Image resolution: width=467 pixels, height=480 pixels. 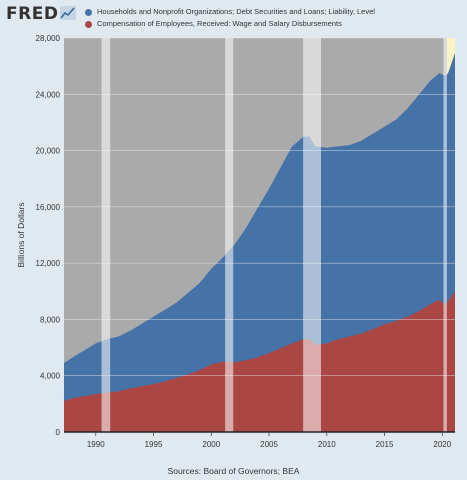 What do you see at coordinates (88, 12) in the screenshot?
I see `legend-marker-debt` at bounding box center [88, 12].